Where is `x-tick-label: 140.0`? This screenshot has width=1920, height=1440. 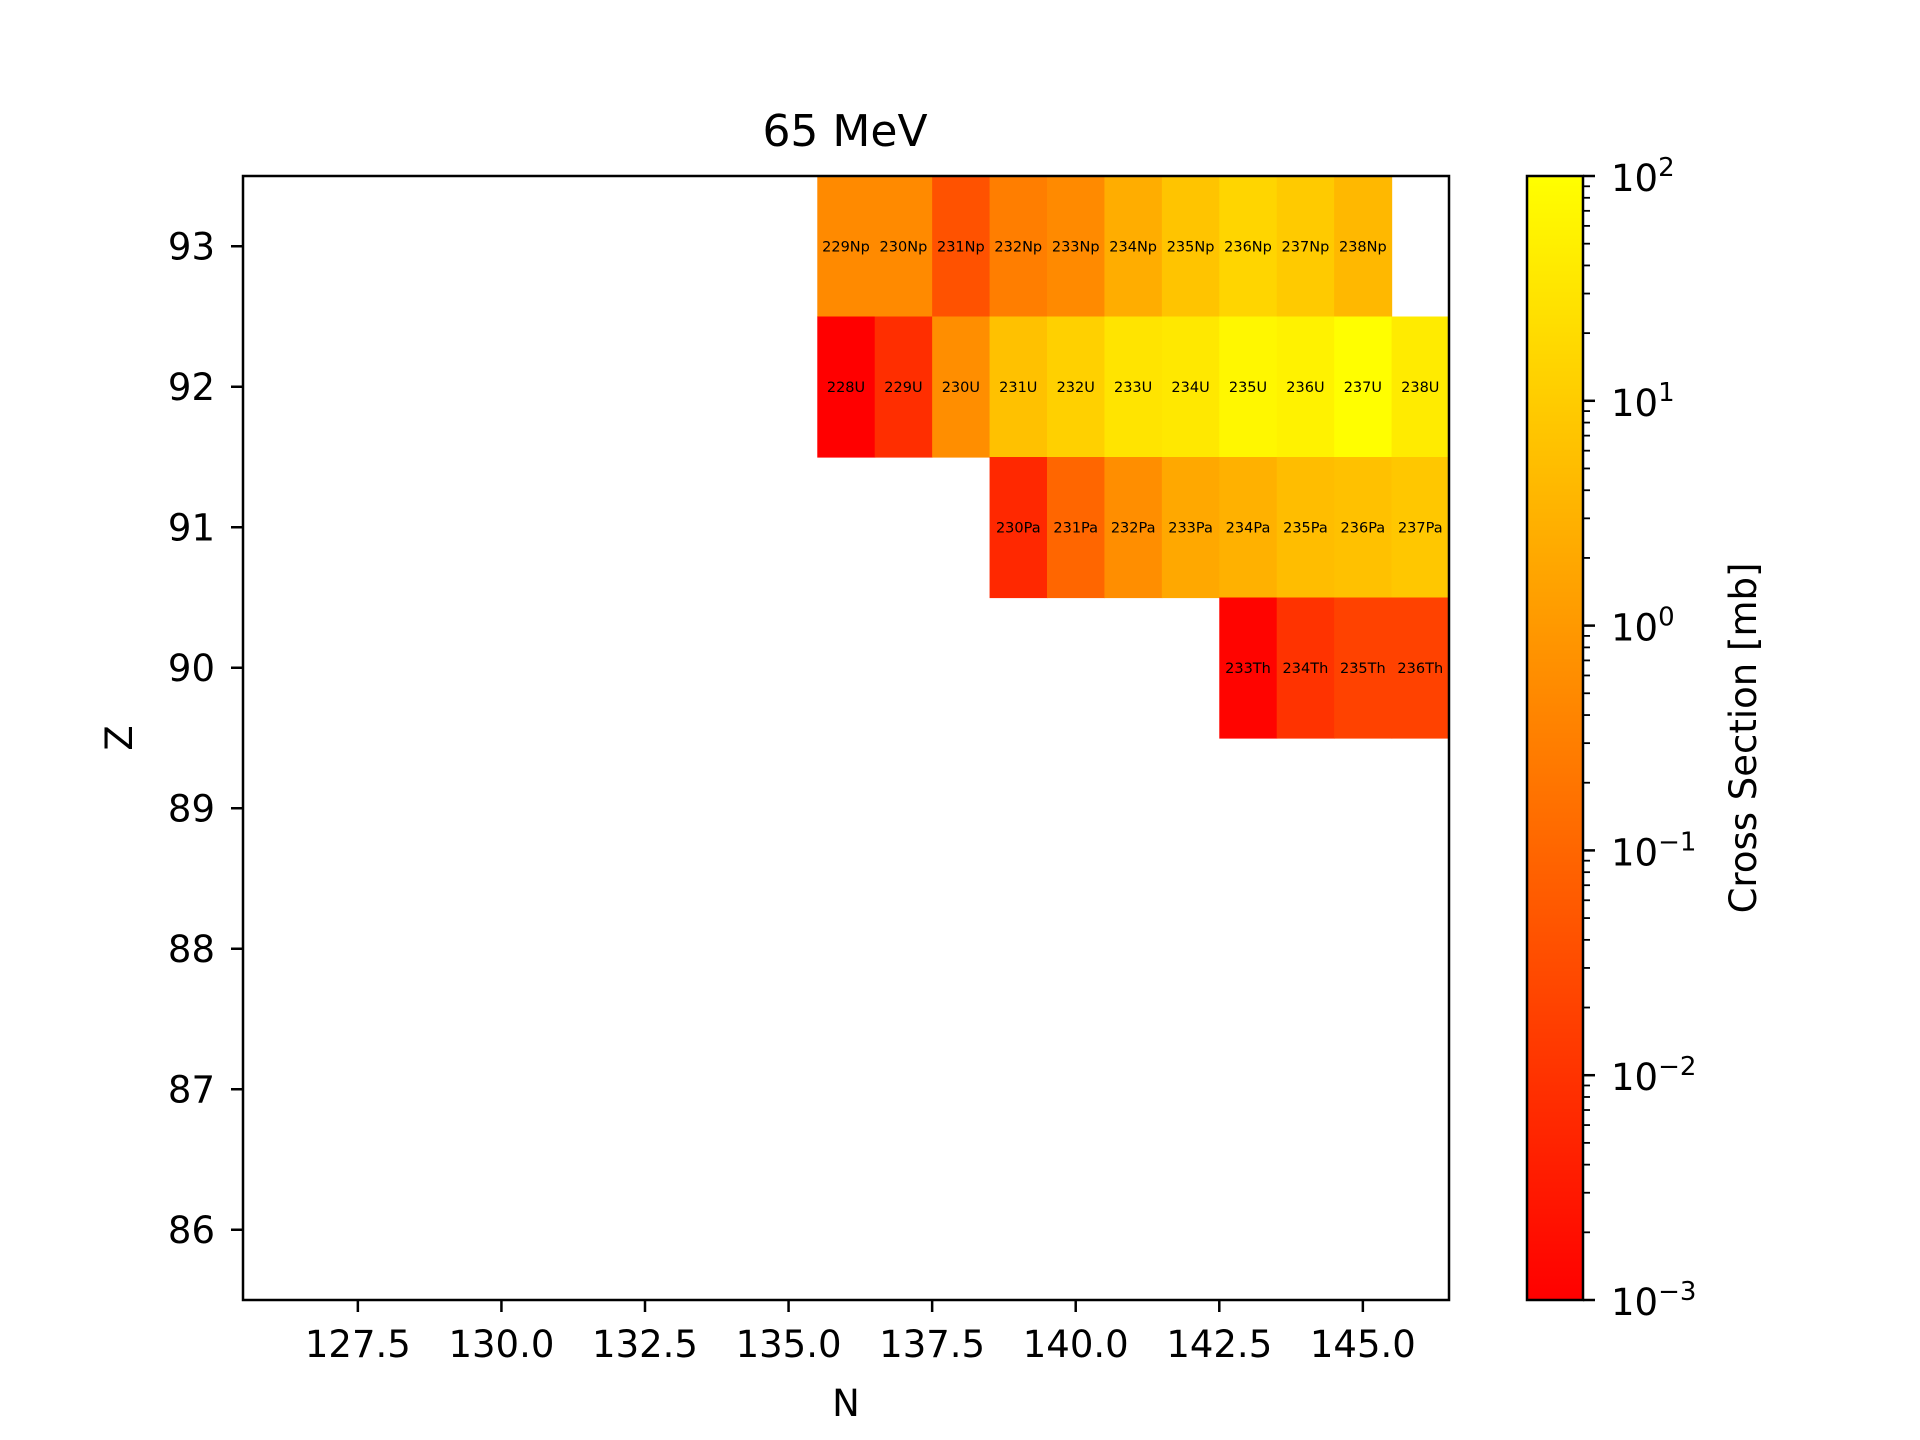 x-tick-label: 140.0 is located at coordinates (1076, 1344).